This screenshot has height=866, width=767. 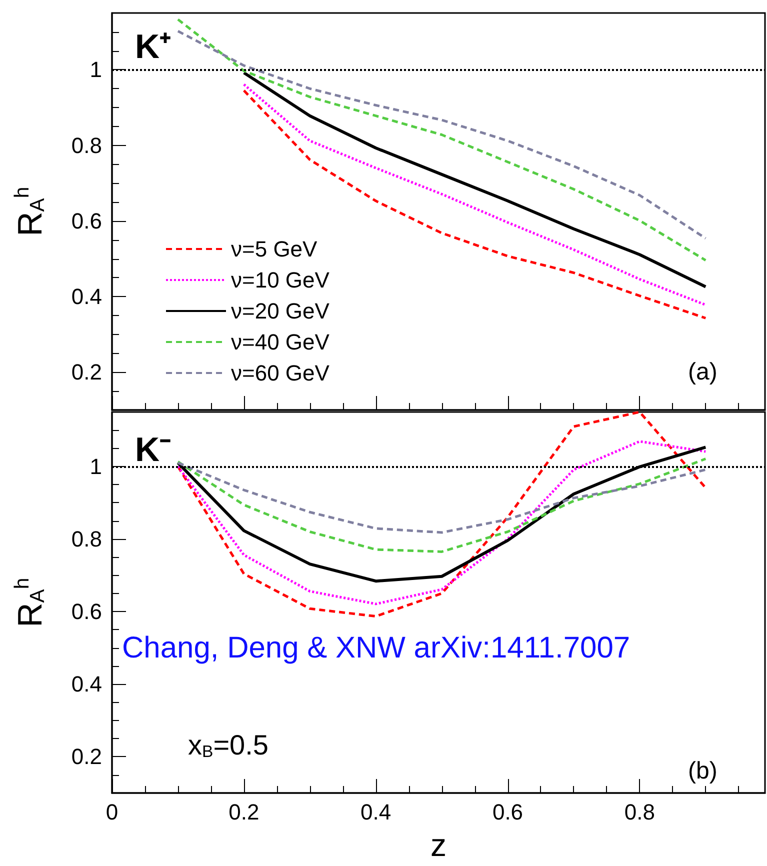 I want to click on annotation: (b), so click(x=703, y=771).